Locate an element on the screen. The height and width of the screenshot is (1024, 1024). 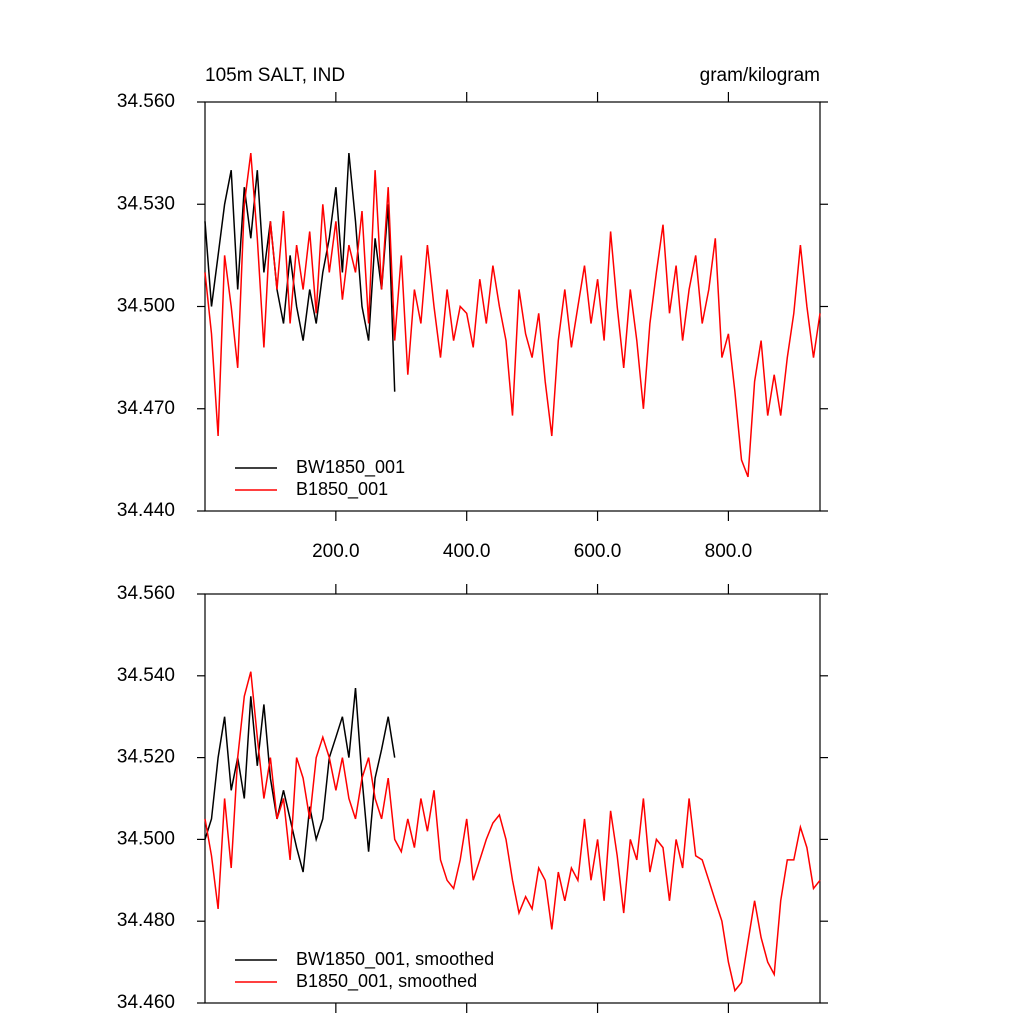
x-tick-label: 200.0 is located at coordinates (336, 551).